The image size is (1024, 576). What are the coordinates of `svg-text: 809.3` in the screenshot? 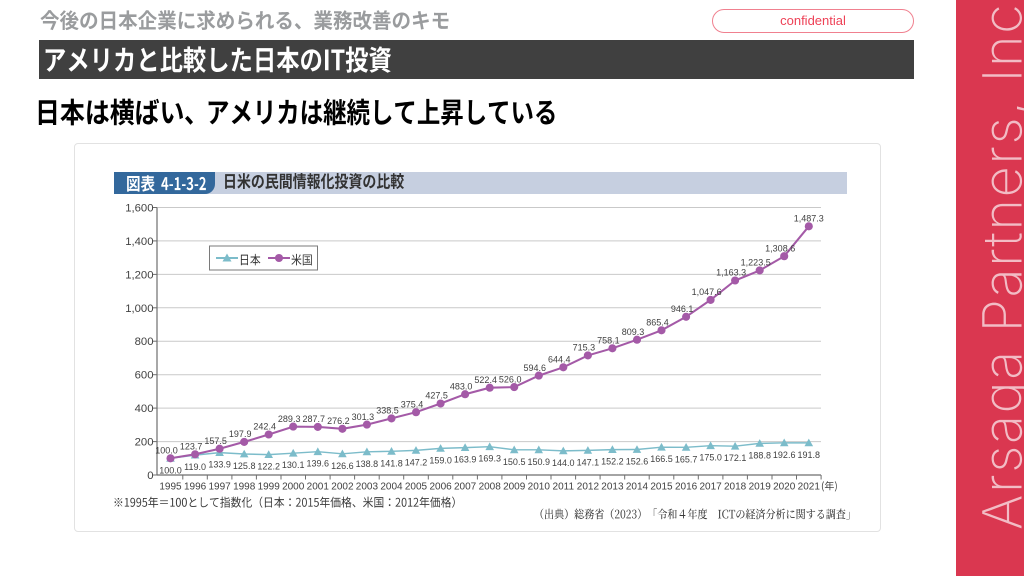 It's located at (633, 332).